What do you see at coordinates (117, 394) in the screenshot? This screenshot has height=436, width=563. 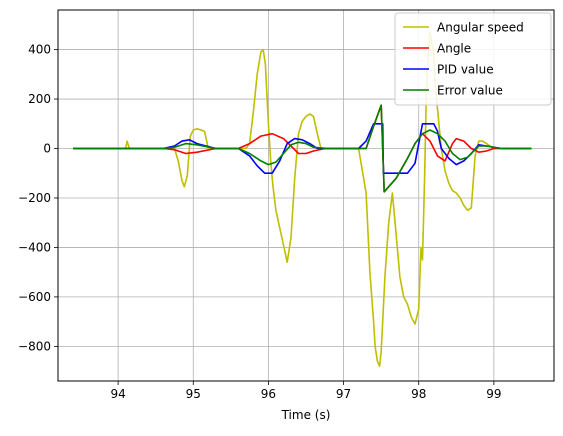 I see `x-tick-label: 94` at bounding box center [117, 394].